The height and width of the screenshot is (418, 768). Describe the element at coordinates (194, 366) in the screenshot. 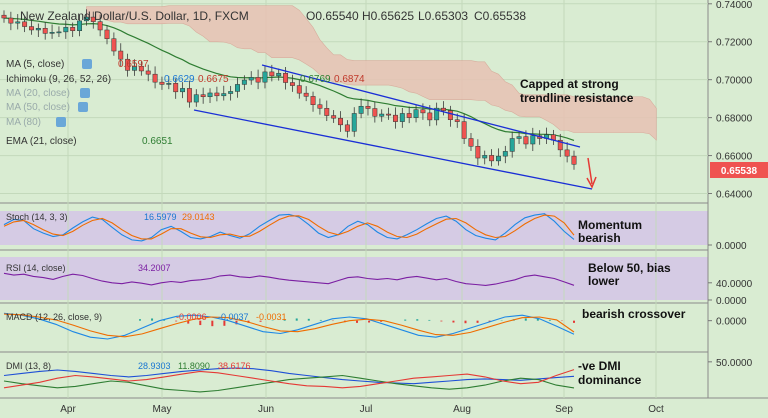

I see `dmi-value-plus: 11.8090` at that location.